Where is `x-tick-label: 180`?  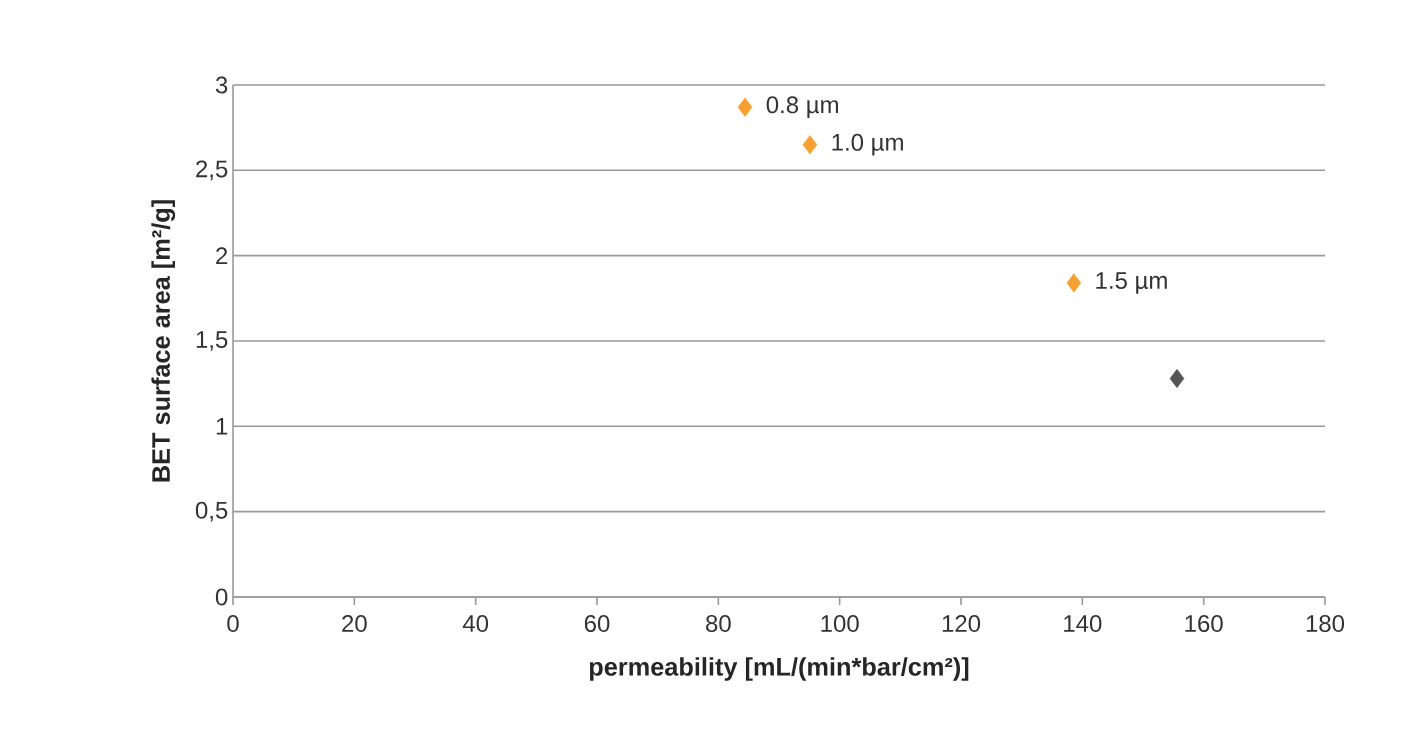
x-tick-label: 180 is located at coordinates (1325, 624).